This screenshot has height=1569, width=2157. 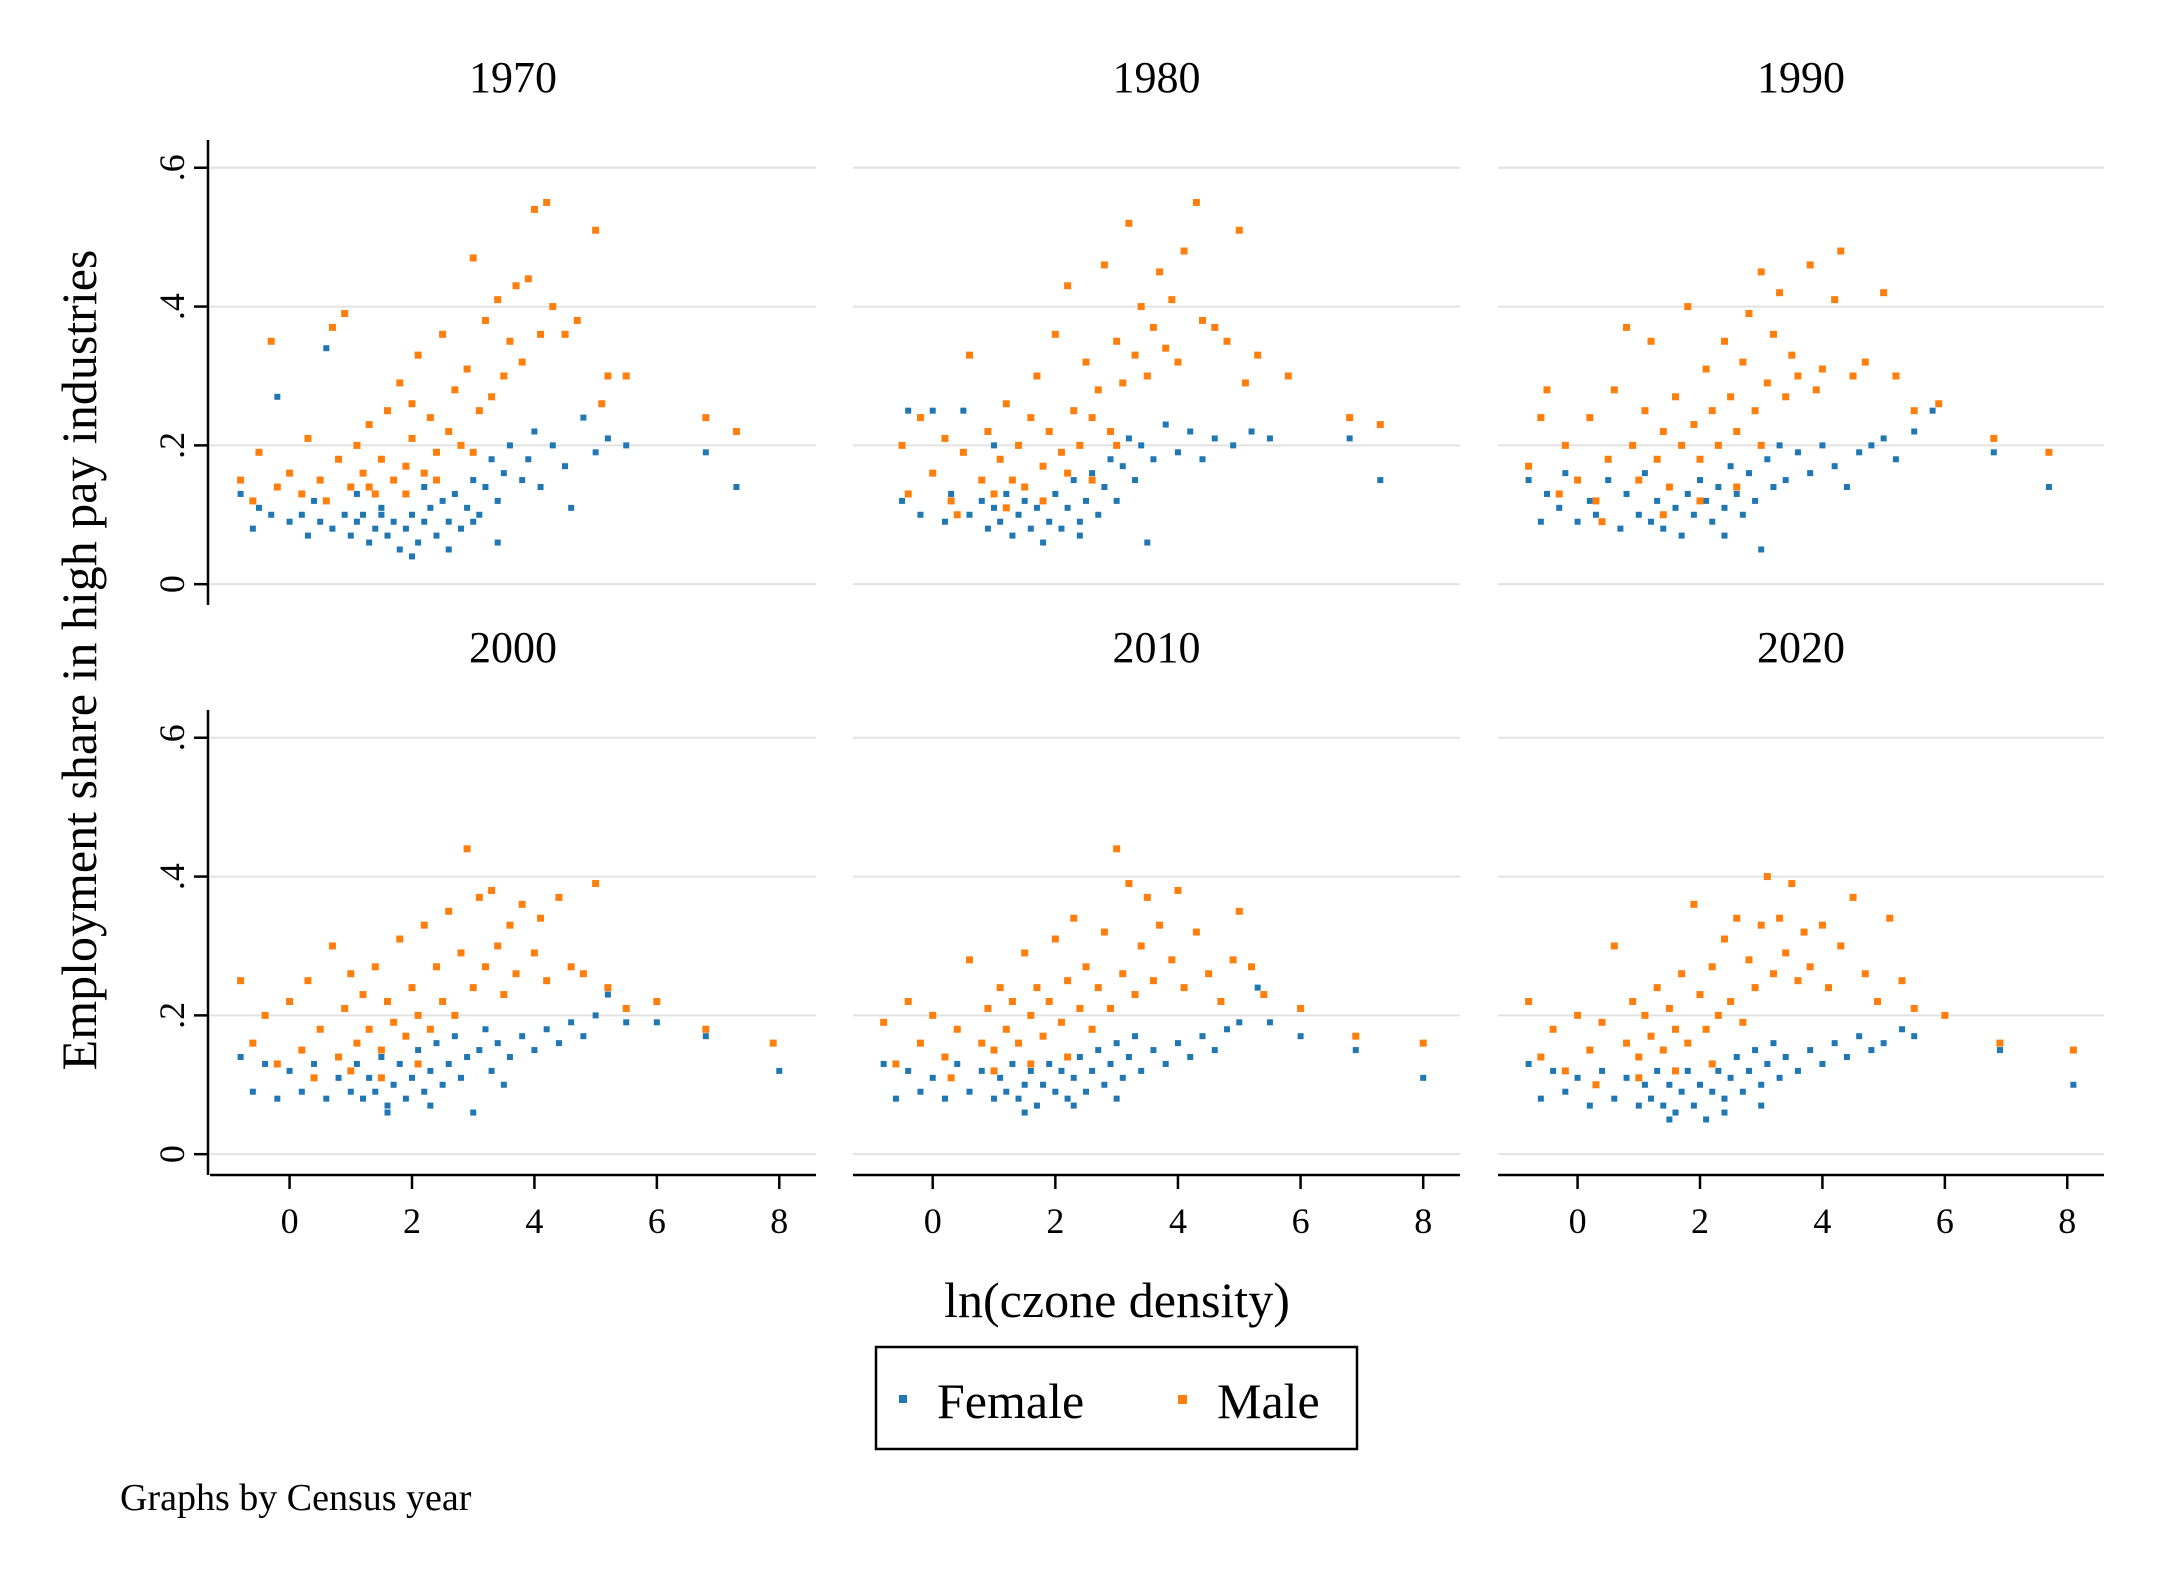 I want to click on x-axis-label: ln(czone density), so click(x=1117, y=1300).